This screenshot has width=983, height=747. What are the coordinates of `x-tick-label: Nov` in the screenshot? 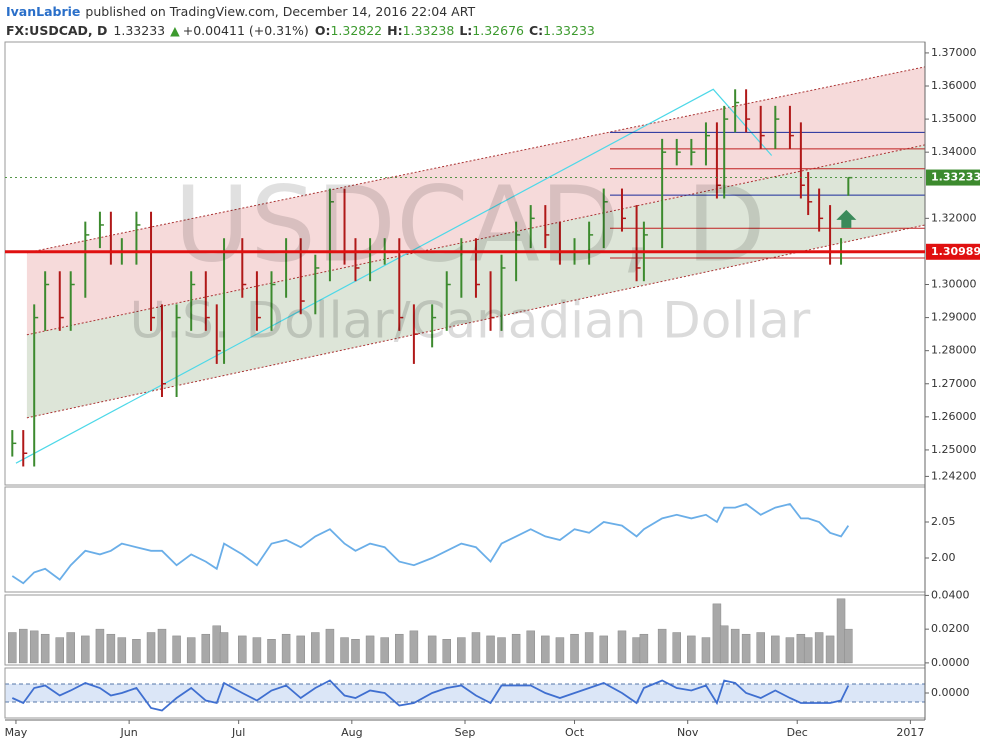 It's located at (688, 732).